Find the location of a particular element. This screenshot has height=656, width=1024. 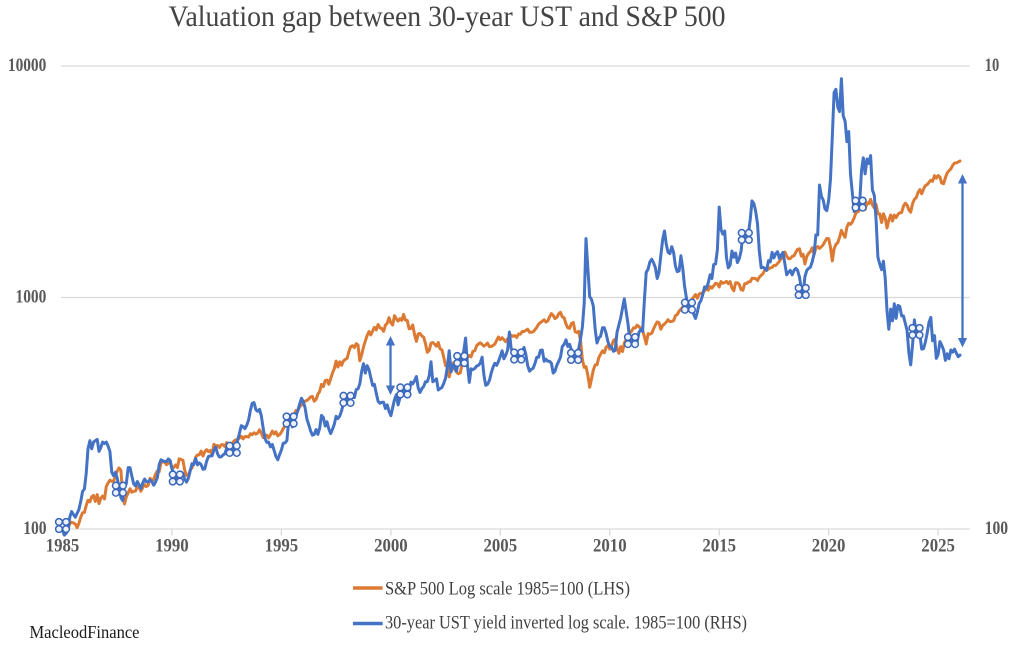

svg-text: 2015 is located at coordinates (719, 545).